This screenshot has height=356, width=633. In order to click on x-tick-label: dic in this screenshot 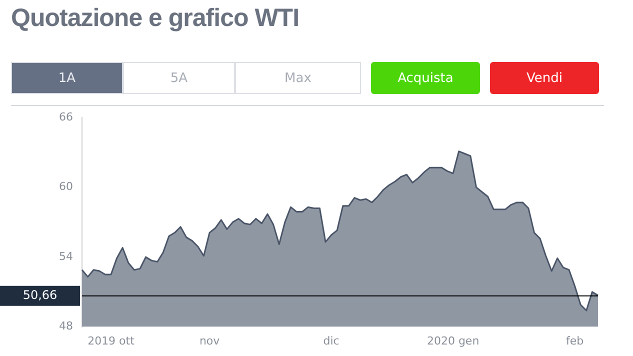, I will do `click(331, 341)`.